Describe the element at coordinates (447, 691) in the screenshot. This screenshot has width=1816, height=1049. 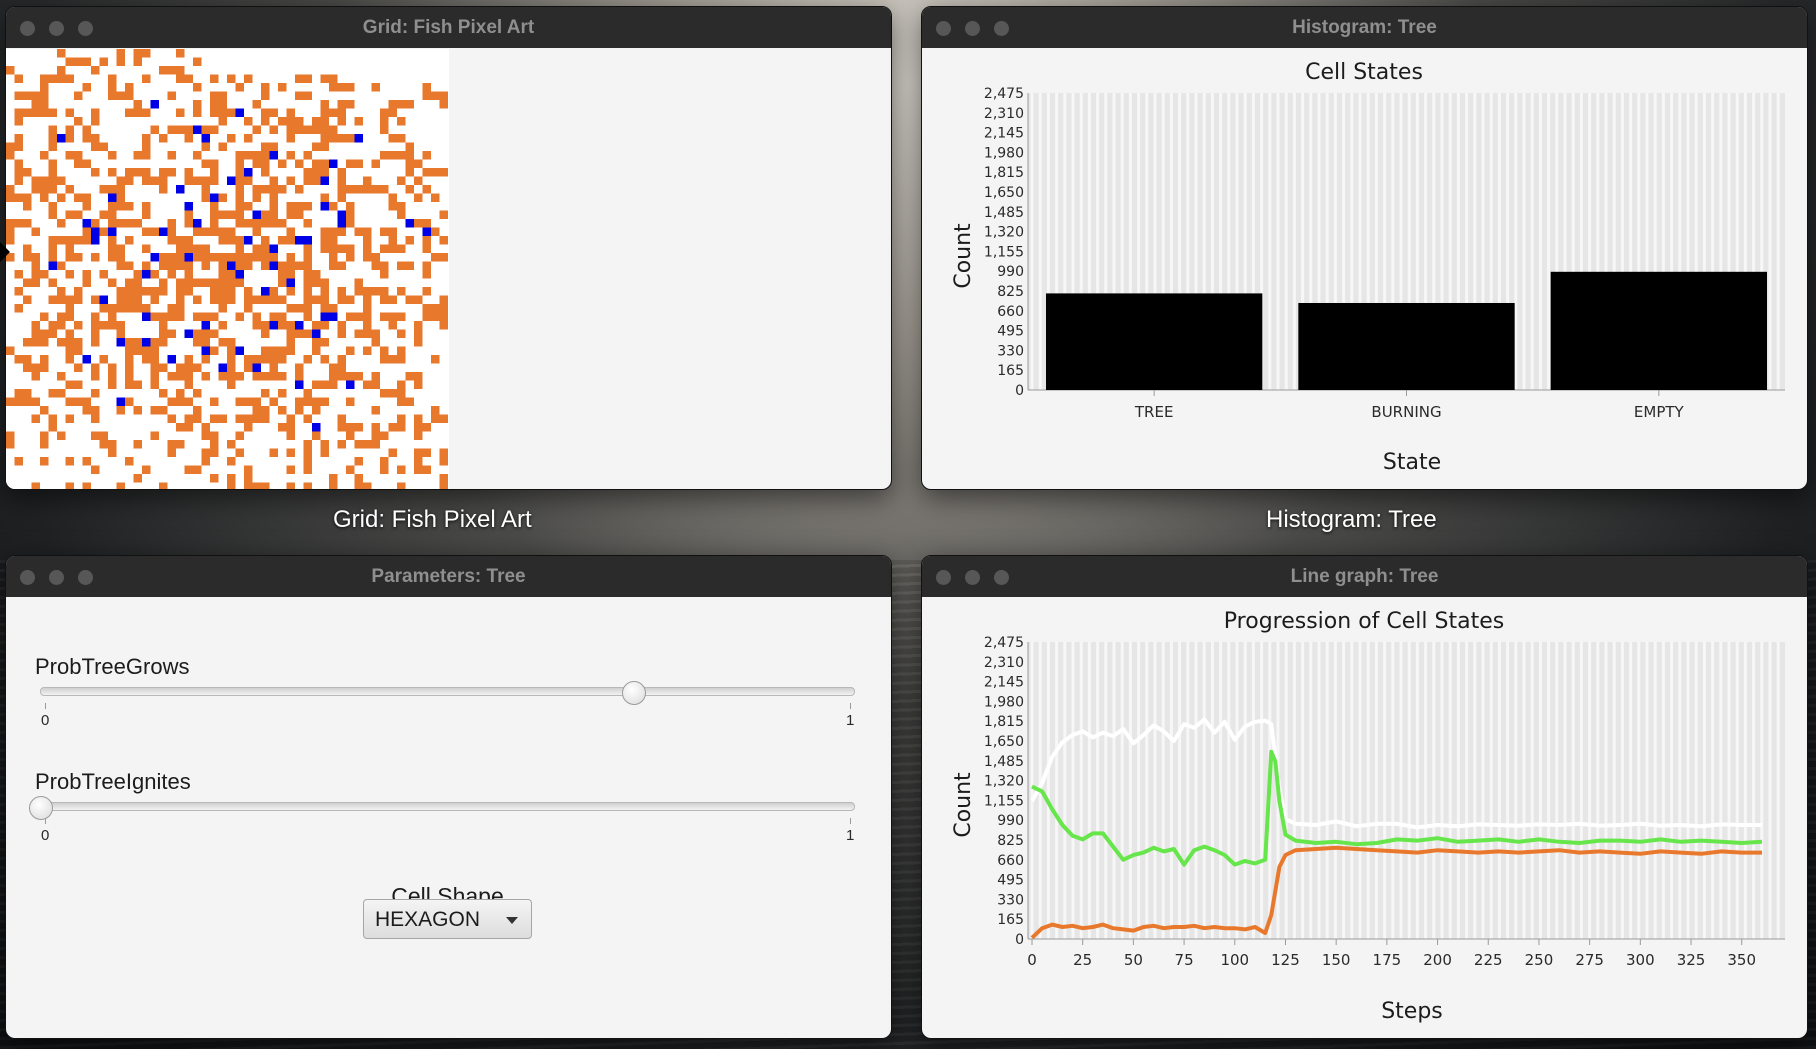
I see `slider-track-prob-tree-grows` at that location.